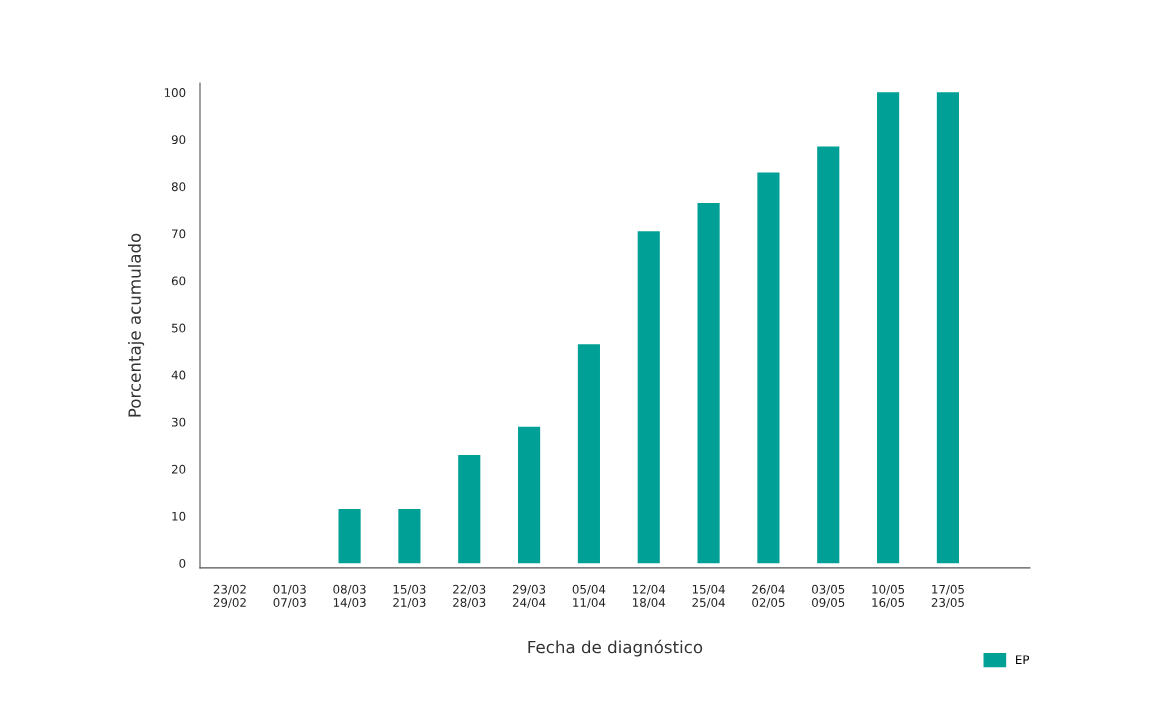 The height and width of the screenshot is (709, 1173). Describe the element at coordinates (1023, 659) in the screenshot. I see `legend-label: EP` at that location.